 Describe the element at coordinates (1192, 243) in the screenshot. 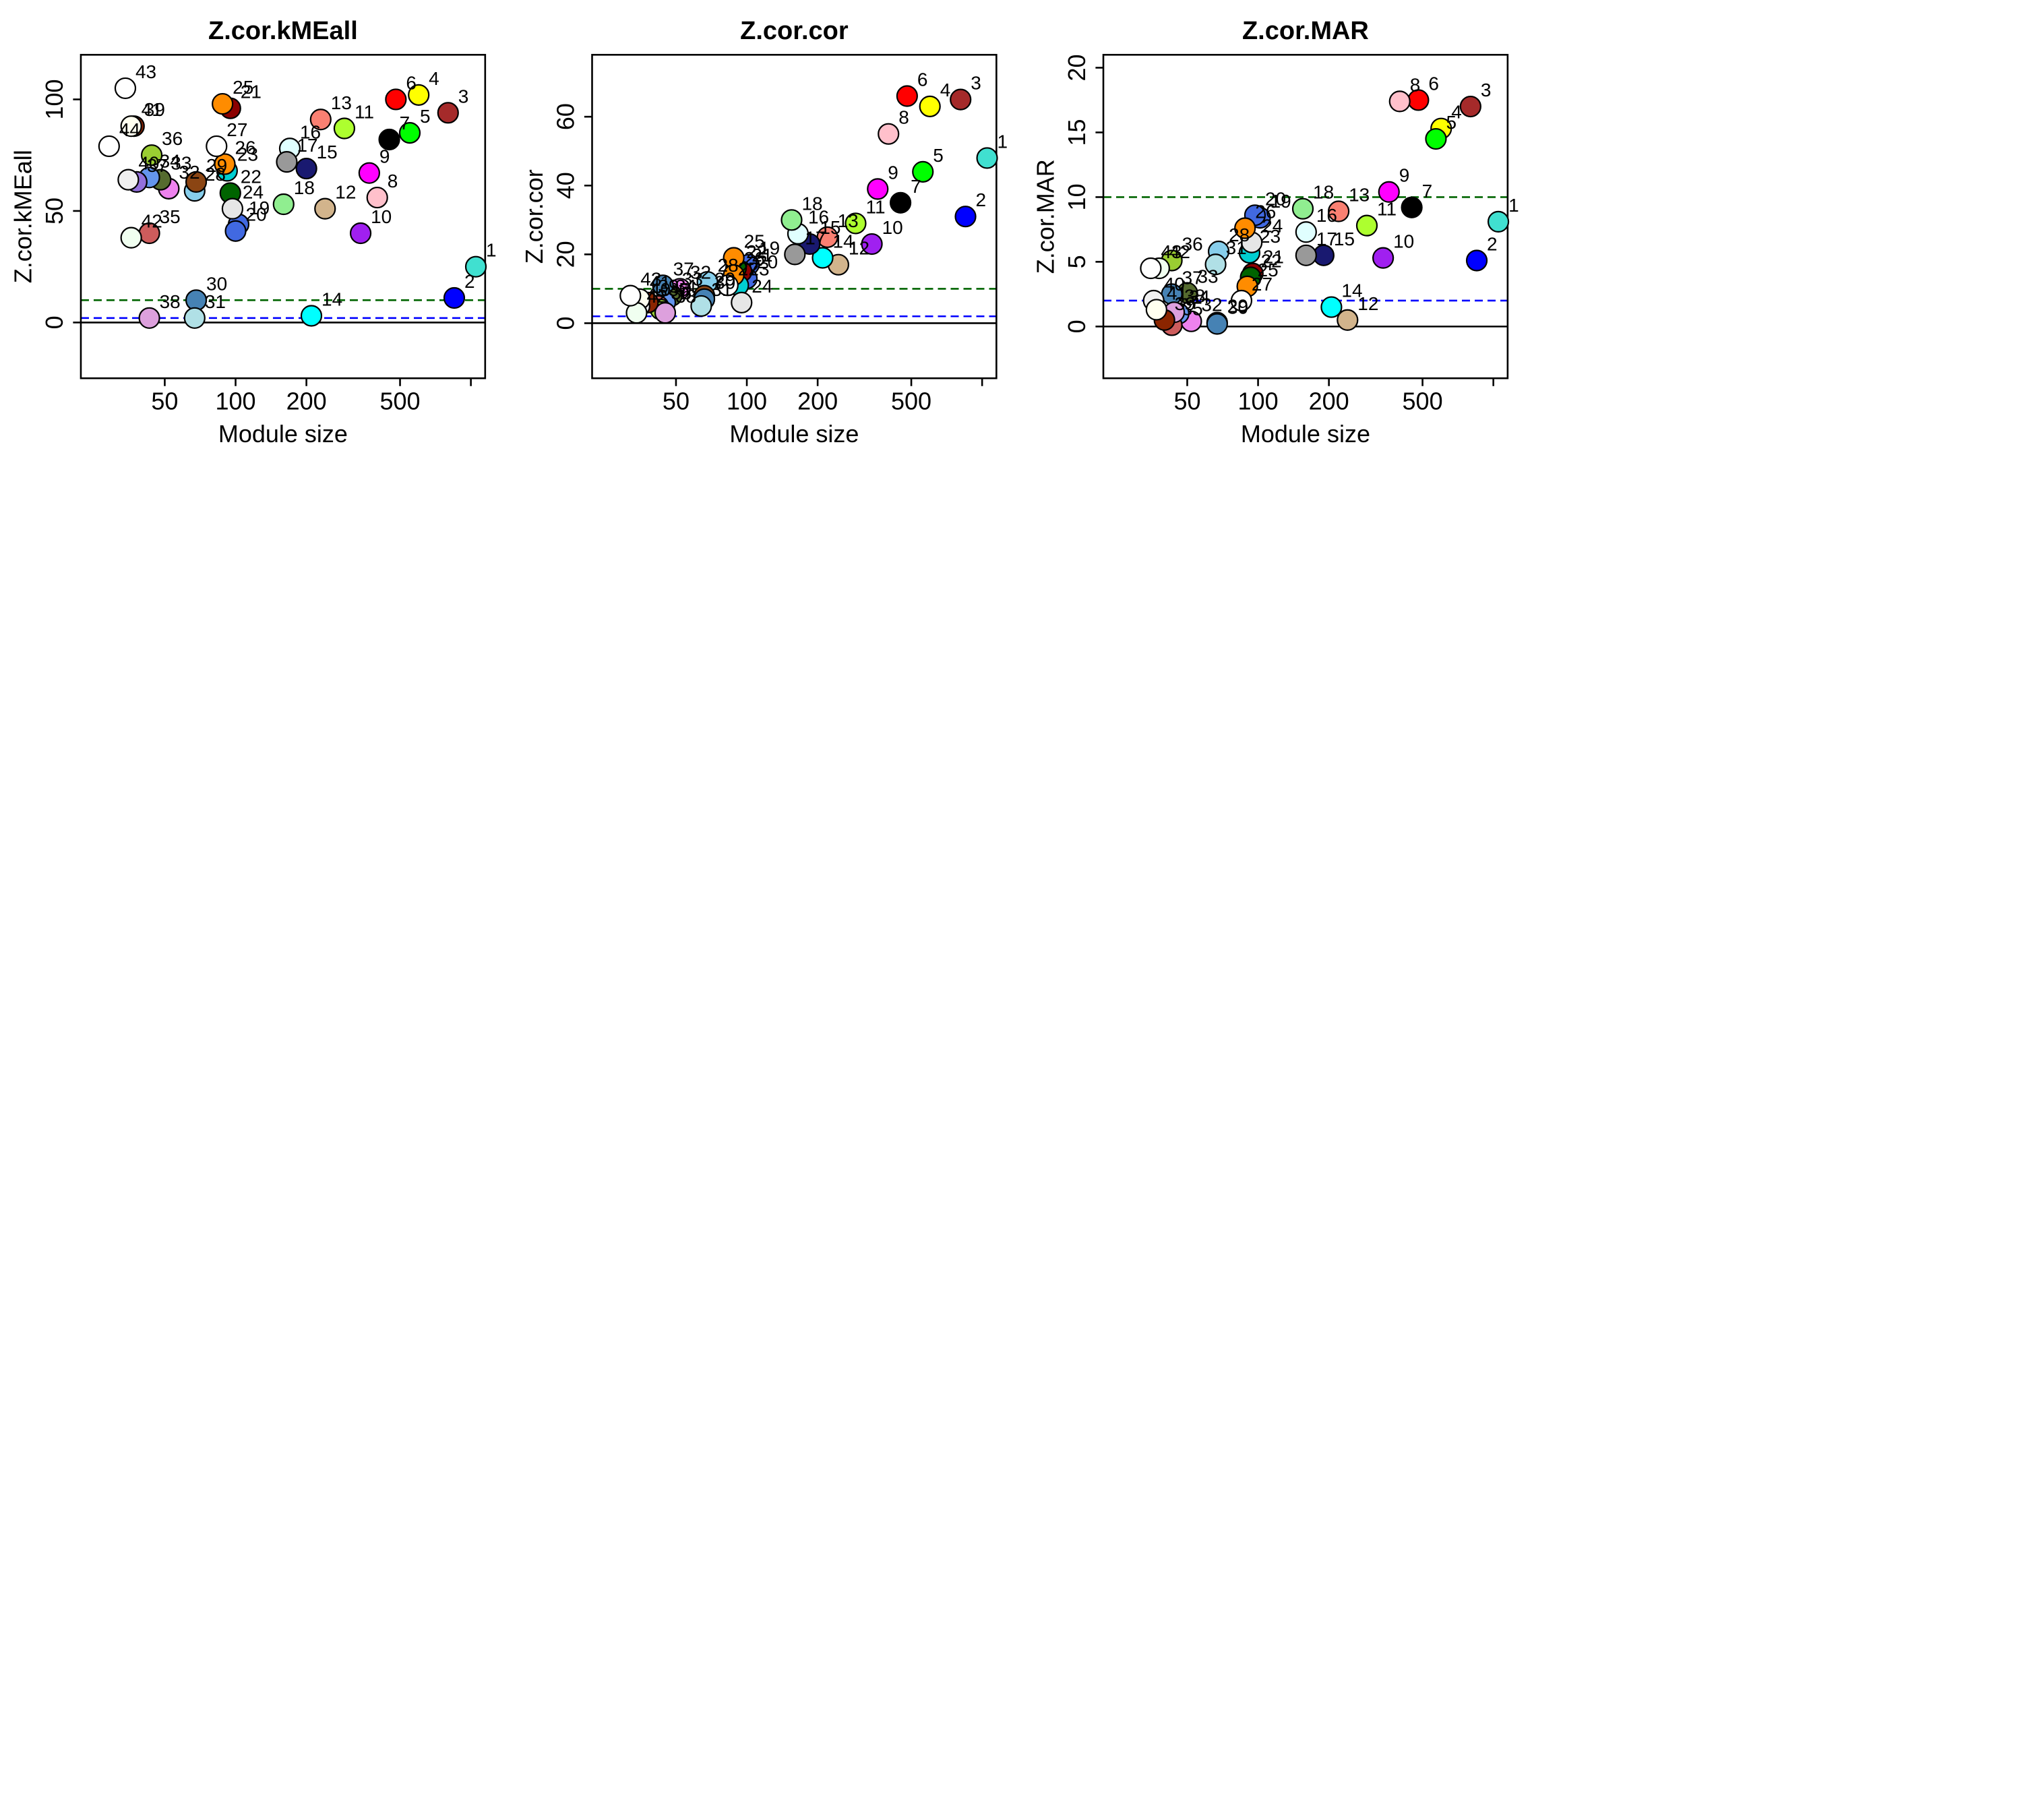

I see `module-label-36: 36` at that location.